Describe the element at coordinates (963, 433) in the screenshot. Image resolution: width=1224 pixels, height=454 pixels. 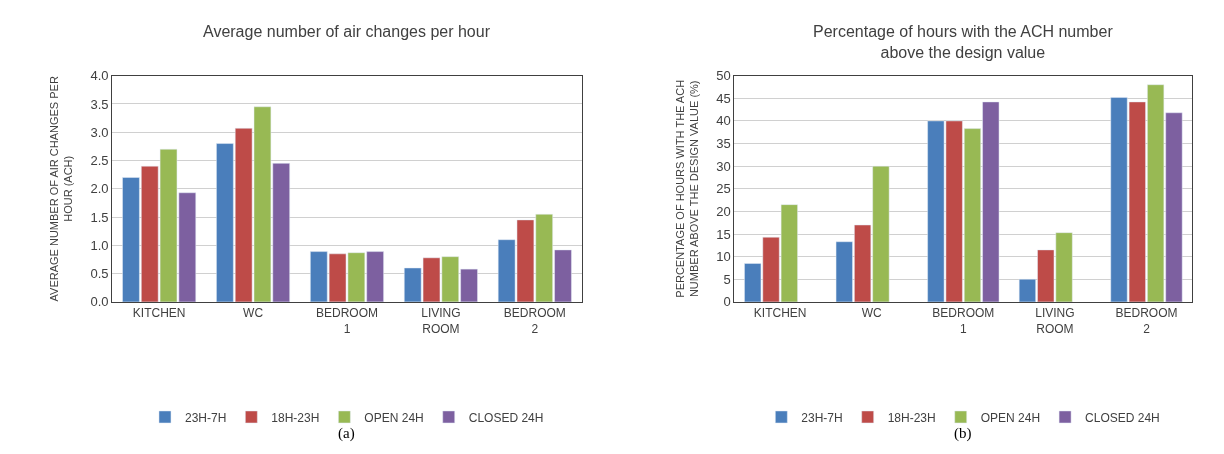
I see `text: (b)` at that location.